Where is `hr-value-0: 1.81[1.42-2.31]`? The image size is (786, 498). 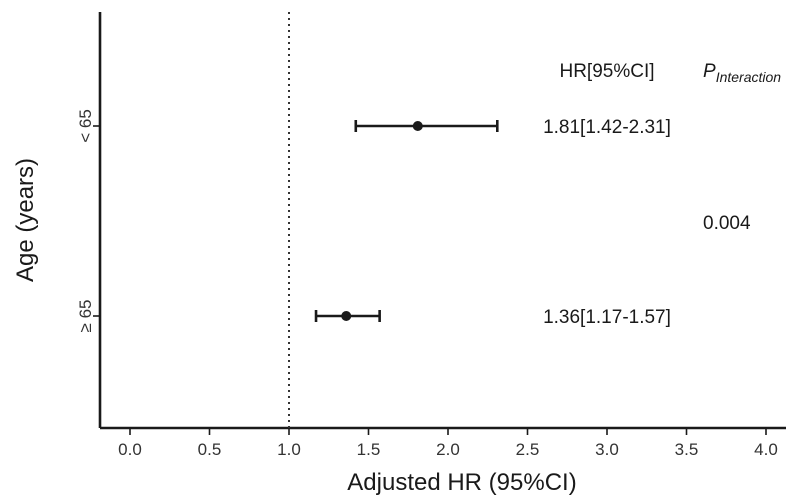 hr-value-0: 1.81[1.42-2.31] is located at coordinates (607, 127).